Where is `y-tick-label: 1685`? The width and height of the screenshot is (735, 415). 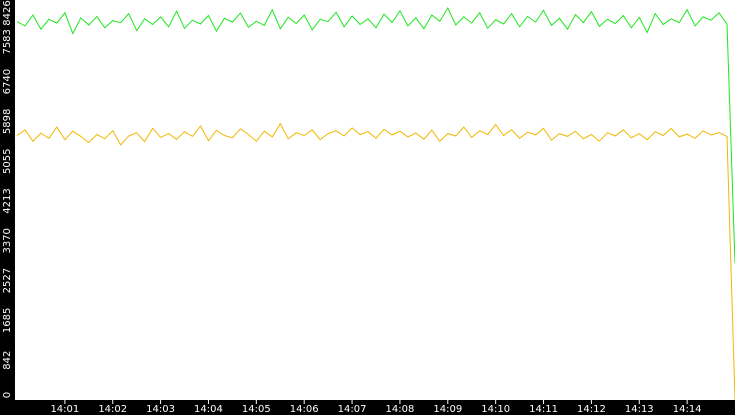 y-tick-label: 1685 is located at coordinates (7, 320).